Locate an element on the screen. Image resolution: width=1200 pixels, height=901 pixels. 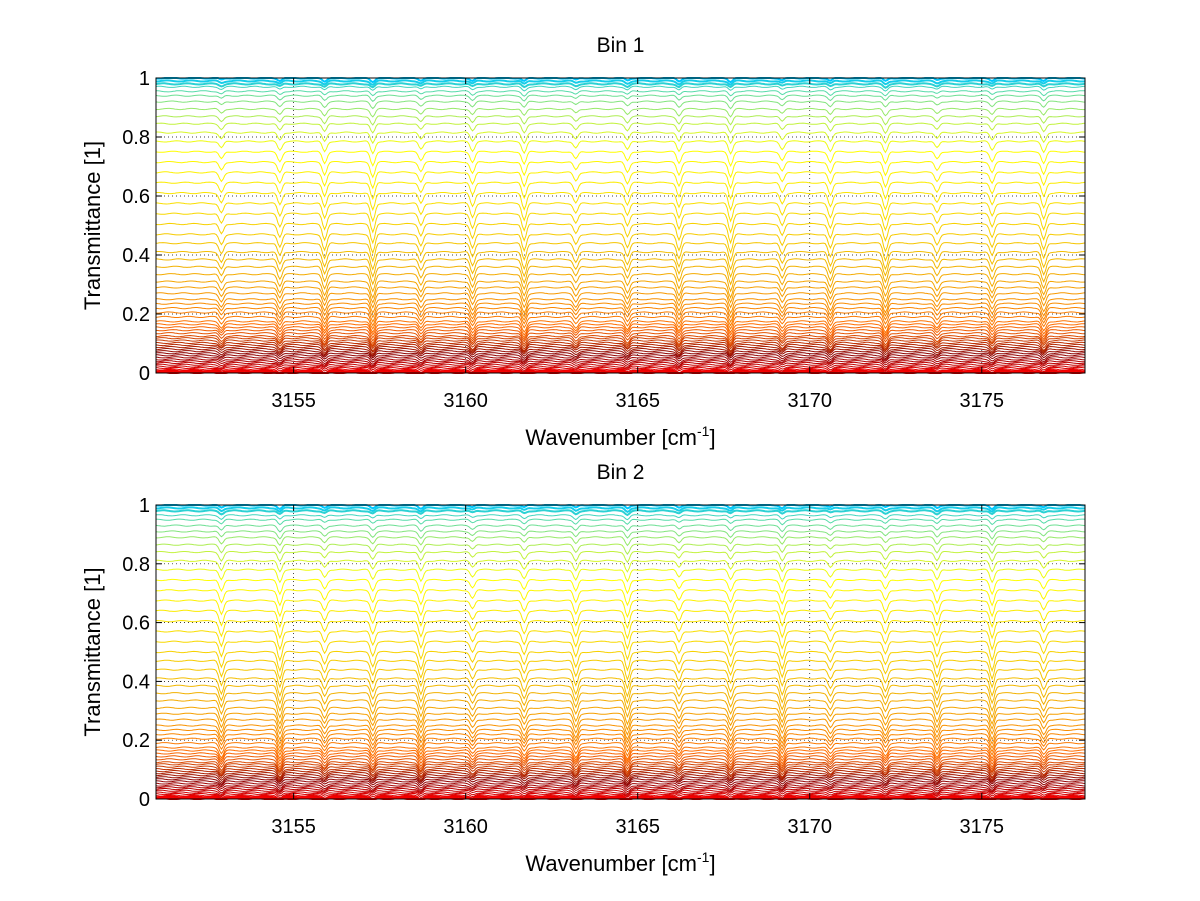
x-tick-label: 3165 is located at coordinates (637, 401).